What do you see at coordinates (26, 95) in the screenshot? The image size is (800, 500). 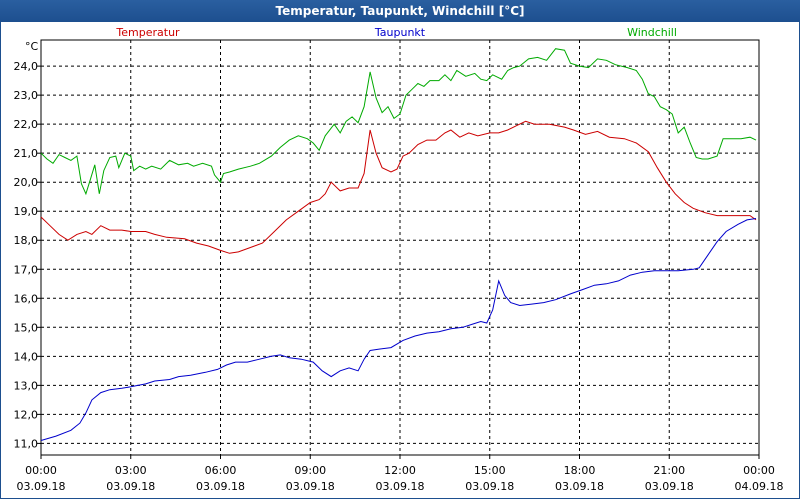 I see `y-tick-label: 23,0` at bounding box center [26, 95].